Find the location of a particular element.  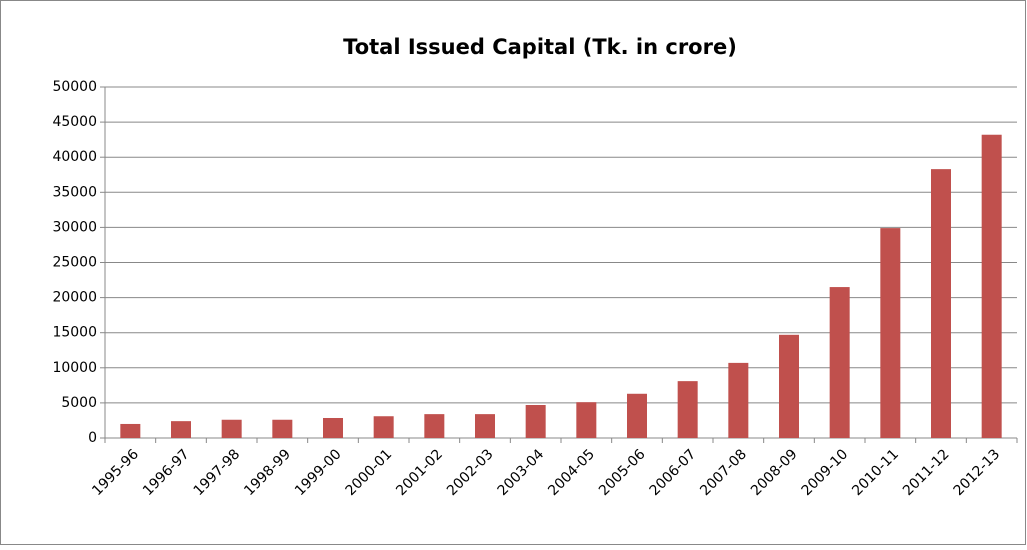

chart-title: Total Issued Capital (Tk. in crore) is located at coordinates (540, 47).